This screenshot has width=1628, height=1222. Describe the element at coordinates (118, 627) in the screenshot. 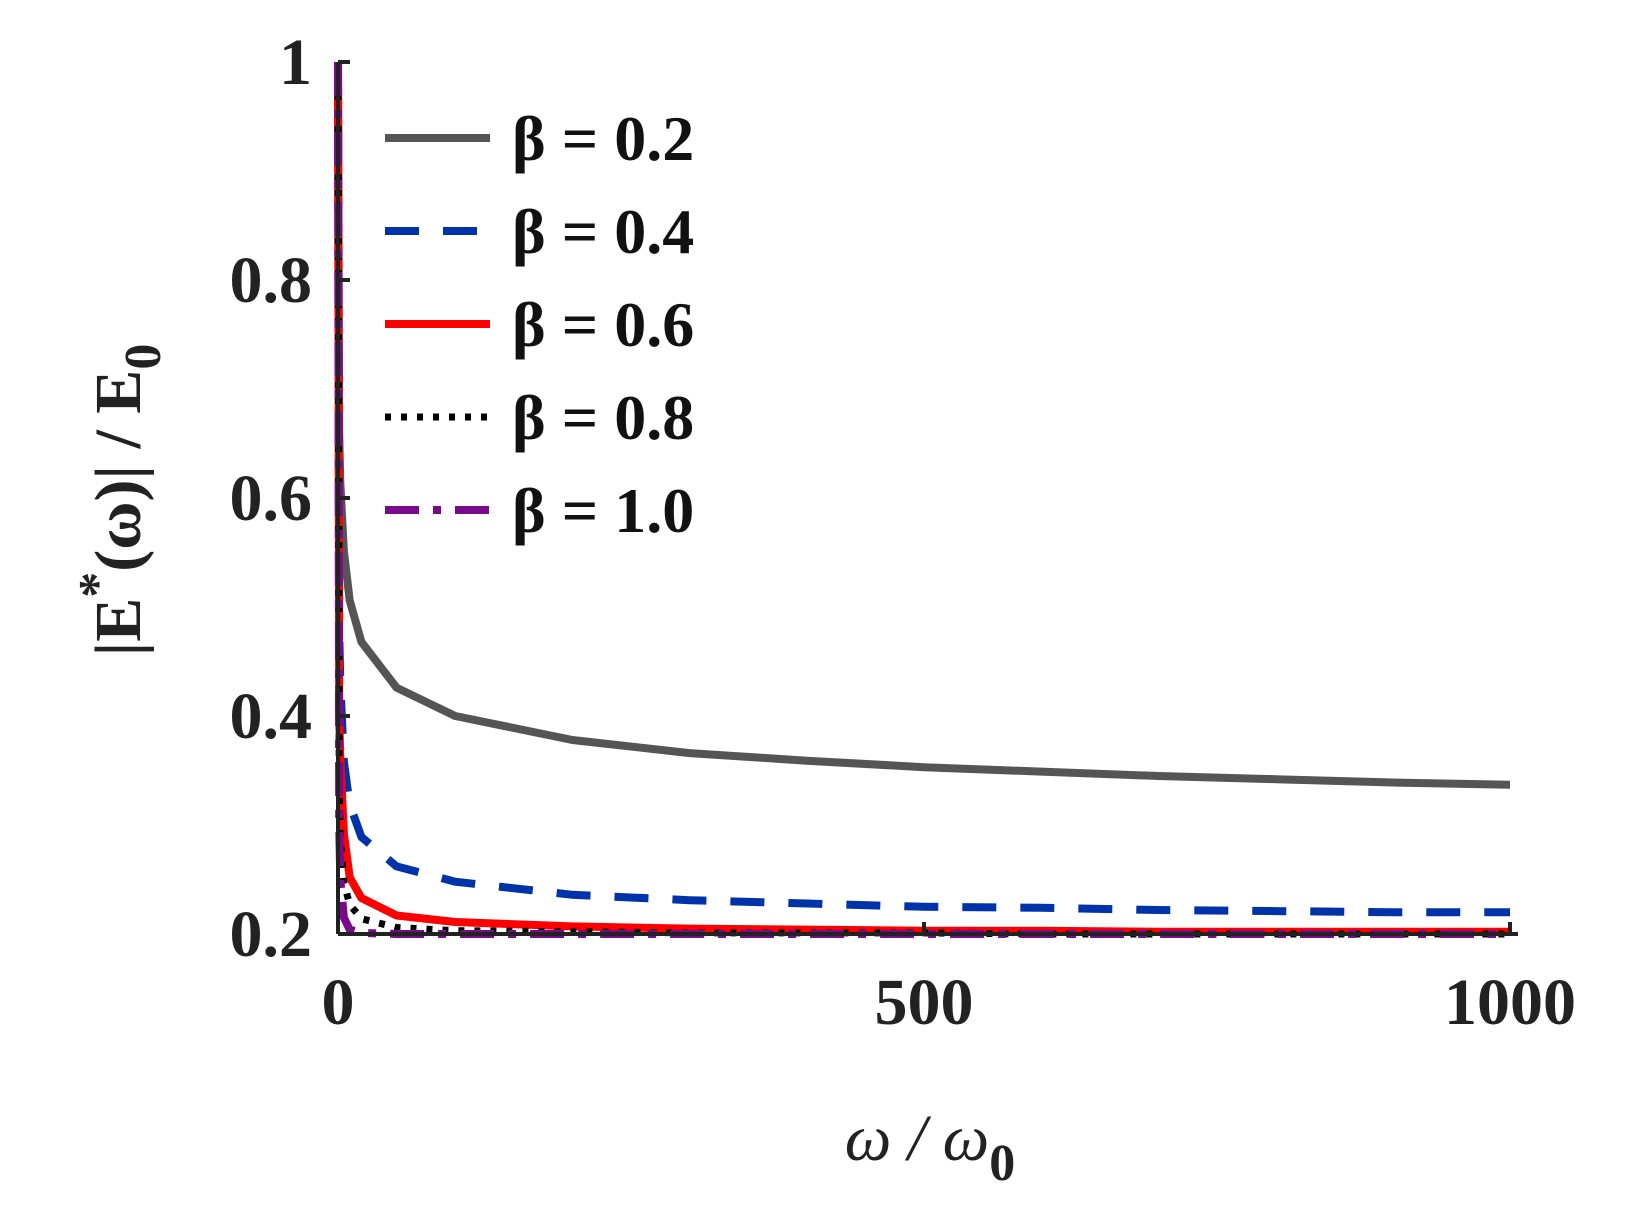

I see `y-axis-label-pre: |E` at that location.